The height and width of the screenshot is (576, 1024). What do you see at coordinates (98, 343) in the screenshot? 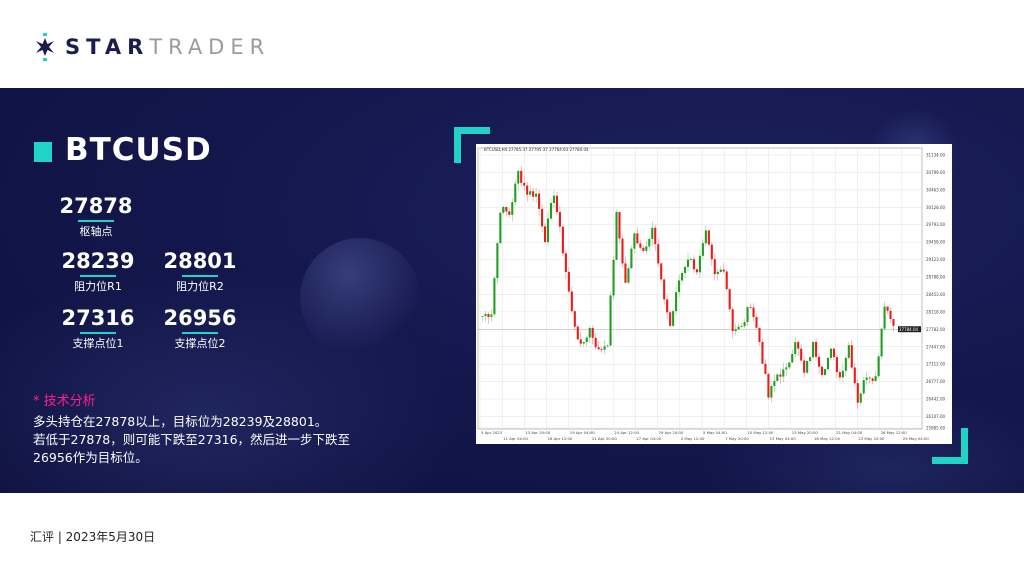
I see `s1-label: 支撑点位1` at bounding box center [98, 343].